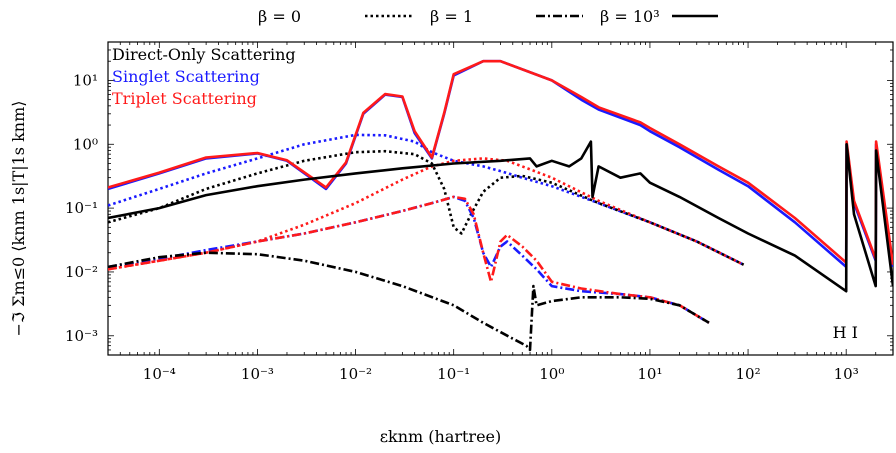 The image size is (896, 453). Describe the element at coordinates (451, 16) in the screenshot. I see `style-legend-label: β = 1` at that location.